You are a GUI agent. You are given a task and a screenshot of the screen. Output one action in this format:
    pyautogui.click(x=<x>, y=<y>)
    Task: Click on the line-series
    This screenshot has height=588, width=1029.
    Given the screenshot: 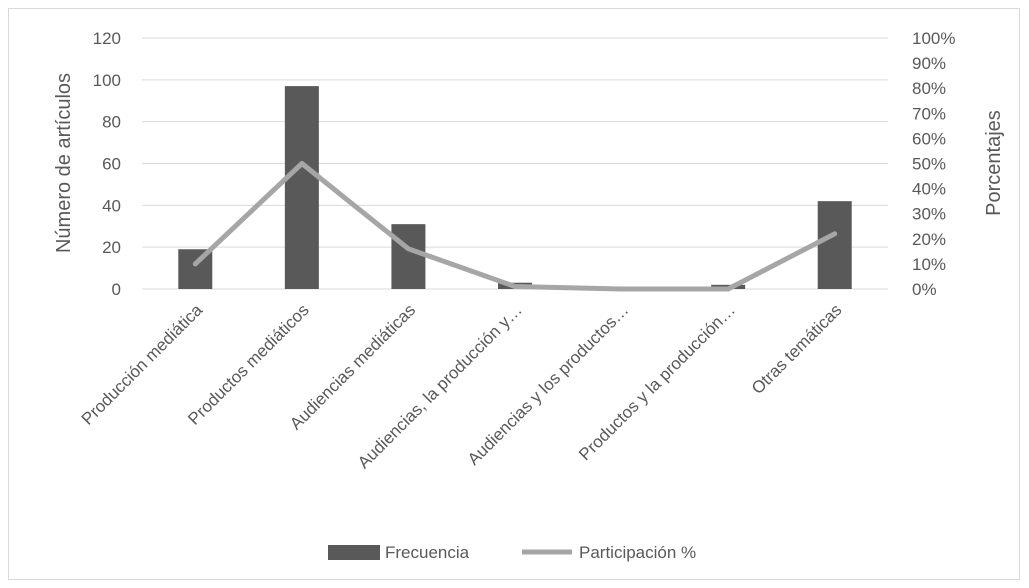 What is the action you would take?
    pyautogui.click(x=515, y=226)
    